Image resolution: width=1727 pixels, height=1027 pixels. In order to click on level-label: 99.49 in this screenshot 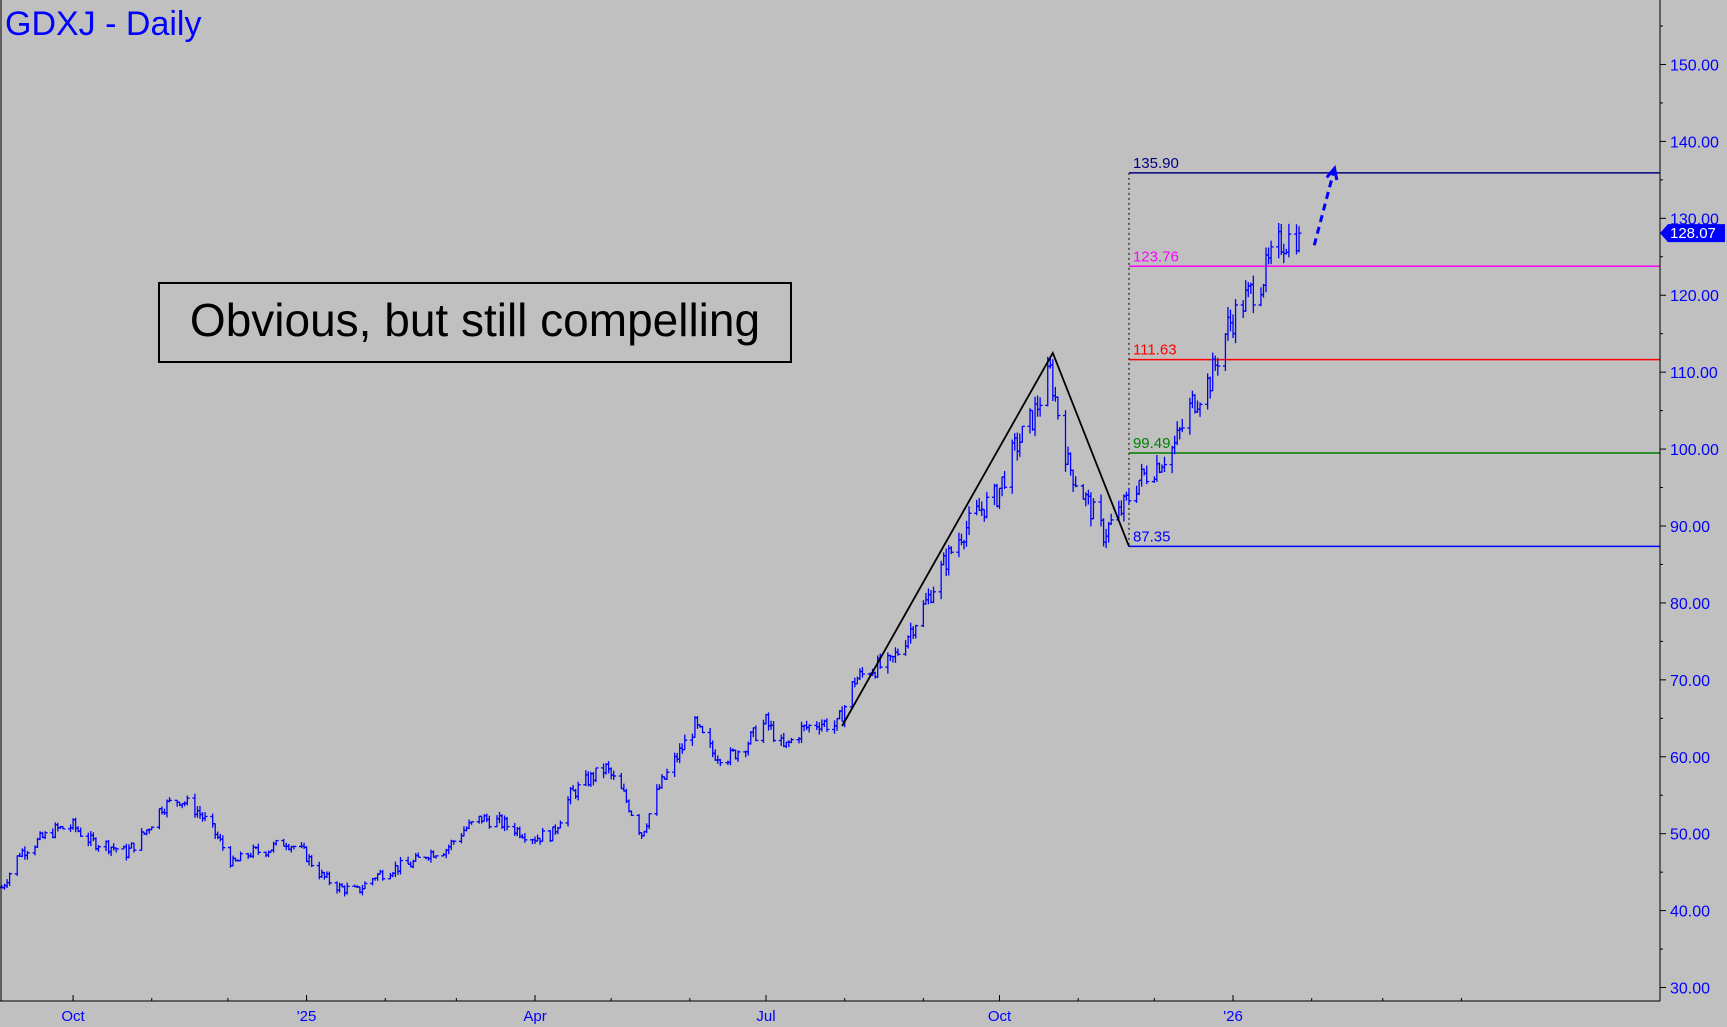, I will do `click(1152, 443)`.